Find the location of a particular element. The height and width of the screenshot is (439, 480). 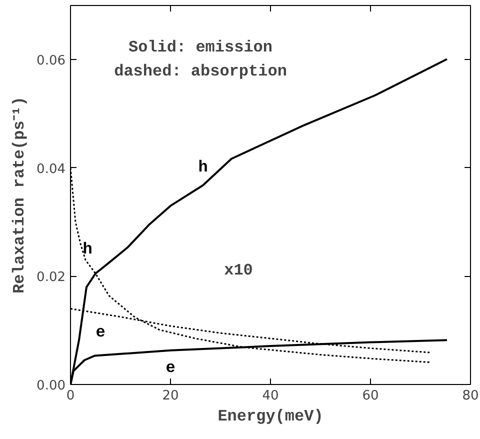

y-tick-label: 0.02 is located at coordinates (51, 278).